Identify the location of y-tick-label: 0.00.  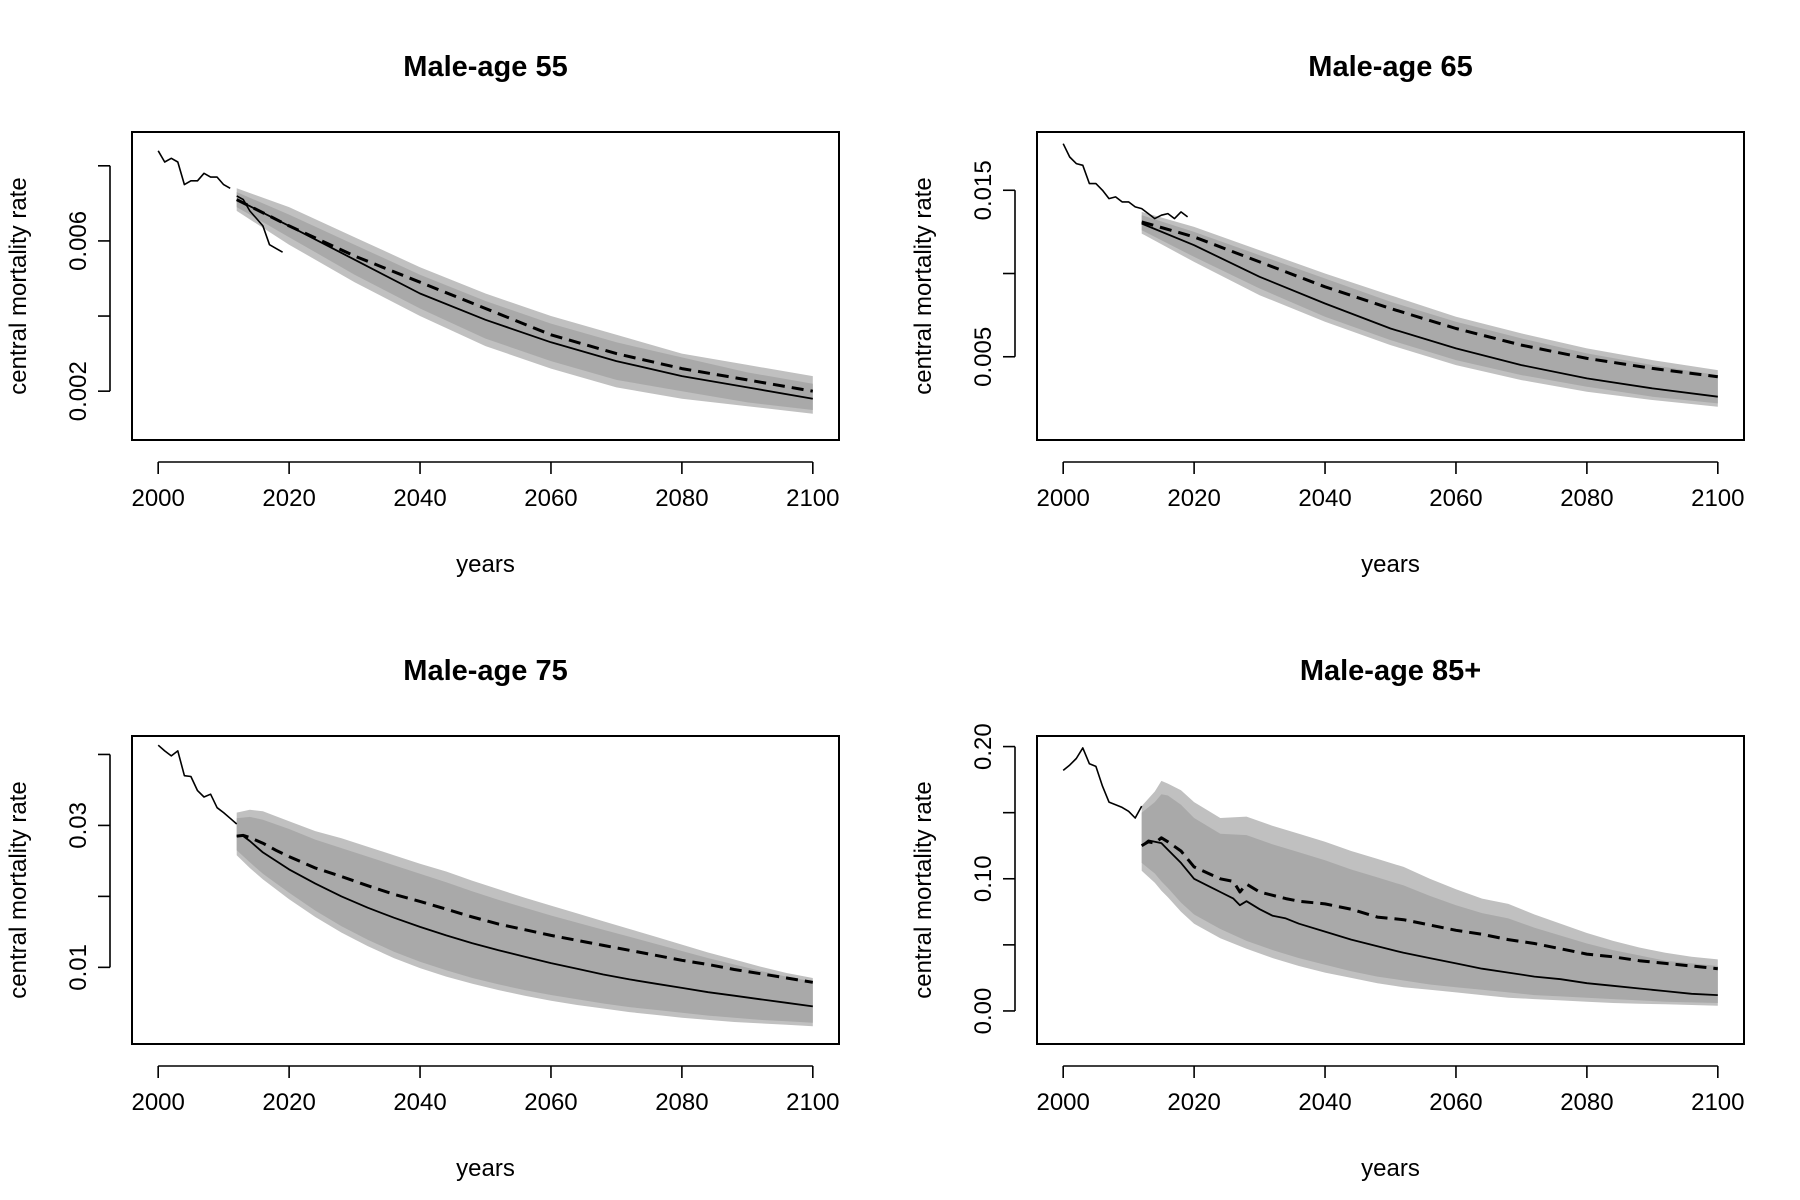
(983, 1011).